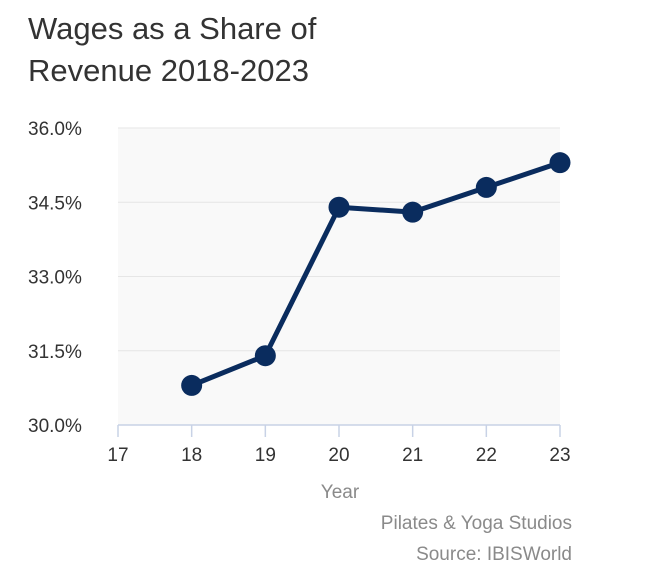 The height and width of the screenshot is (572, 658). Describe the element at coordinates (412, 455) in the screenshot. I see `x-tick-label: 21` at that location.